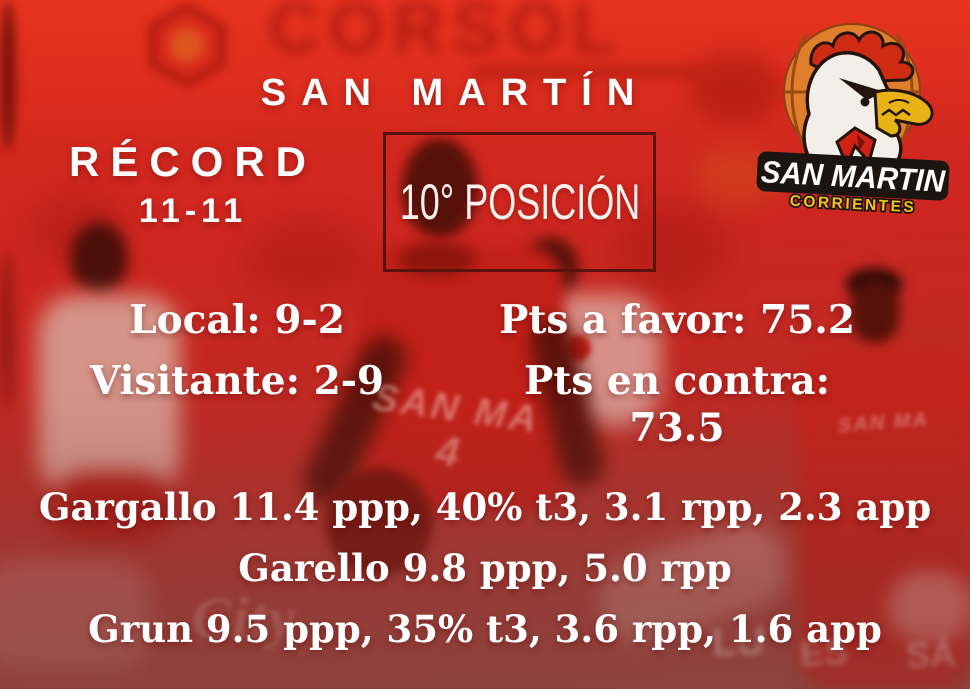 This screenshot has height=689, width=970. What do you see at coordinates (193, 211) in the screenshot?
I see `record-value: 11-11` at bounding box center [193, 211].